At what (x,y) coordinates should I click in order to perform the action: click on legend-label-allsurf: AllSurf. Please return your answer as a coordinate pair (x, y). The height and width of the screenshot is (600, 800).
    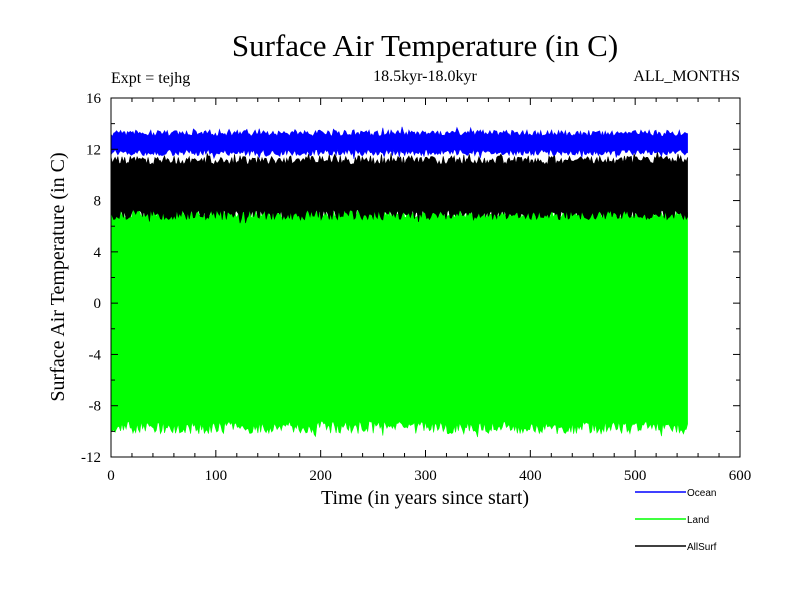
    Looking at the image, I should click on (702, 547).